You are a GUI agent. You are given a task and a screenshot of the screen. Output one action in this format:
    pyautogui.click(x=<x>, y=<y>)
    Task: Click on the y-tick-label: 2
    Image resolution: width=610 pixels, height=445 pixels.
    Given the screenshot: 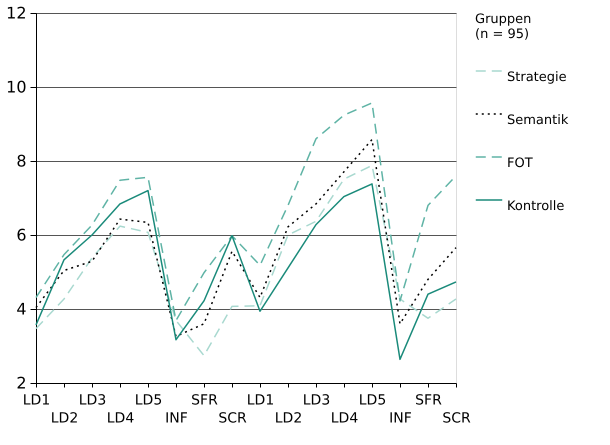 What is the action you would take?
    pyautogui.click(x=21, y=383)
    